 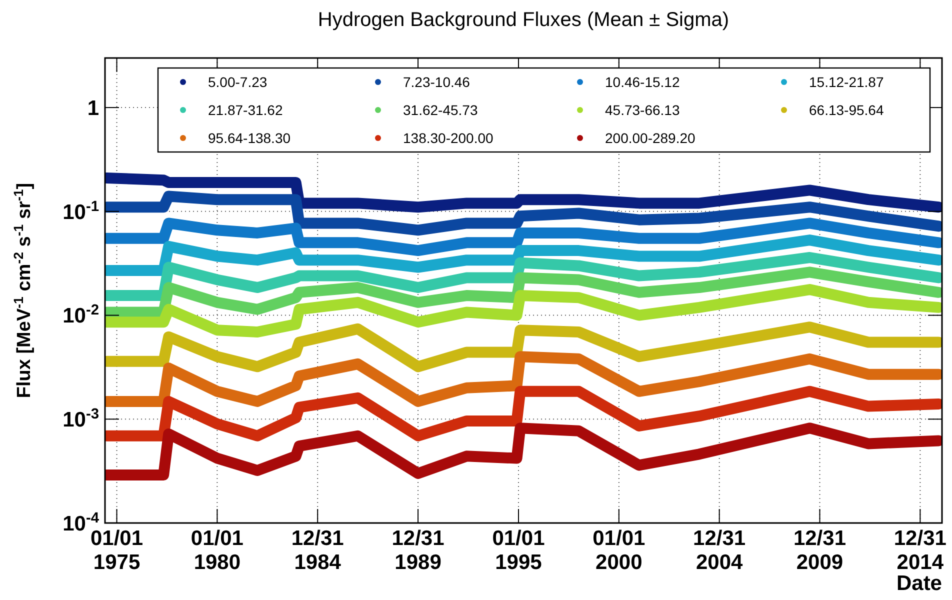 What do you see at coordinates (920, 550) in the screenshot?
I see `x-tick-label: 12/31 2014` at bounding box center [920, 550].